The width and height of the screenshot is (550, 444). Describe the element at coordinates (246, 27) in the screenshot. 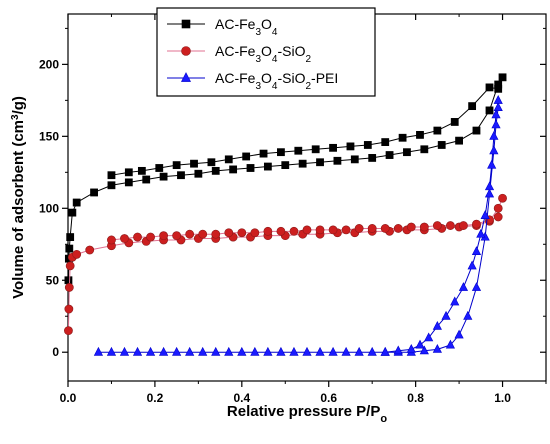

I see `legend-label: AC-Fe3O4` at that location.